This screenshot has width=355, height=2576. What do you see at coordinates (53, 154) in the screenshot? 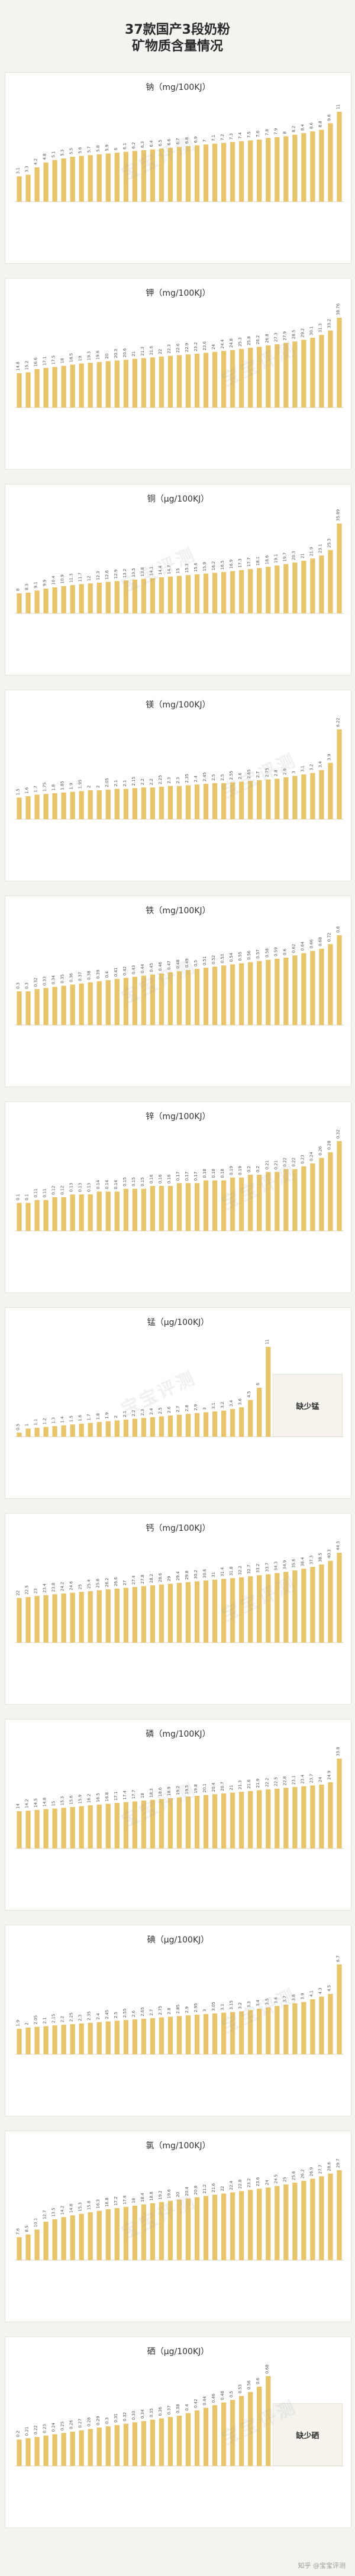
I see `bar-value-label: 5.1` at bounding box center [53, 154].